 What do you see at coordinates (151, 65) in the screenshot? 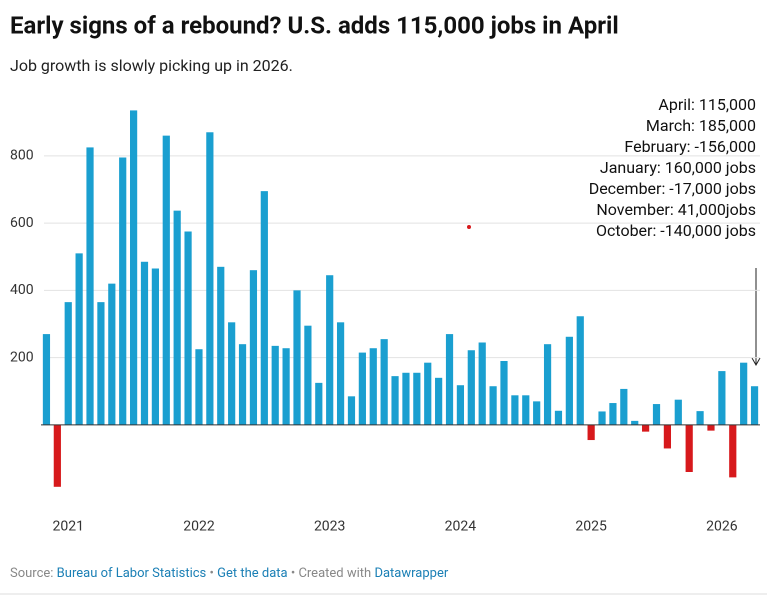
I see `chart-subtitle: Job growth is slowly picking up in 2026.` at bounding box center [151, 65].